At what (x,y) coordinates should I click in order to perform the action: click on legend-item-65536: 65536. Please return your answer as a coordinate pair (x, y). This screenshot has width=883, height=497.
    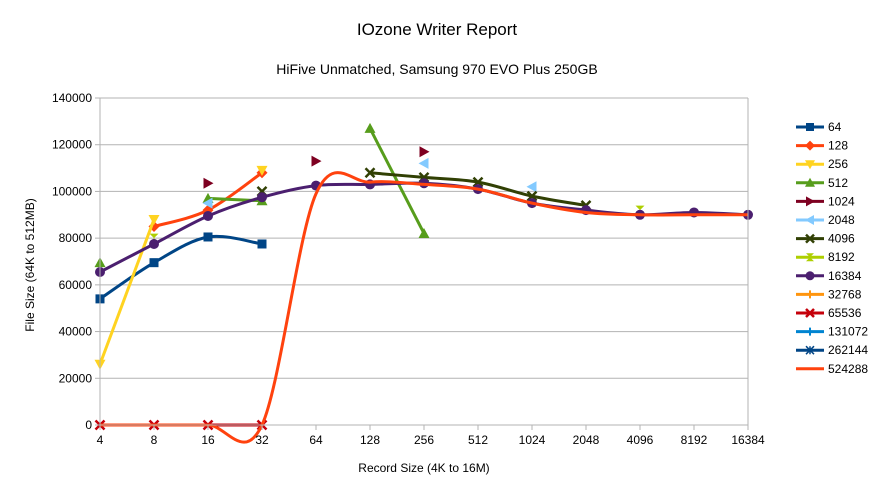
    Looking at the image, I should click on (829, 313).